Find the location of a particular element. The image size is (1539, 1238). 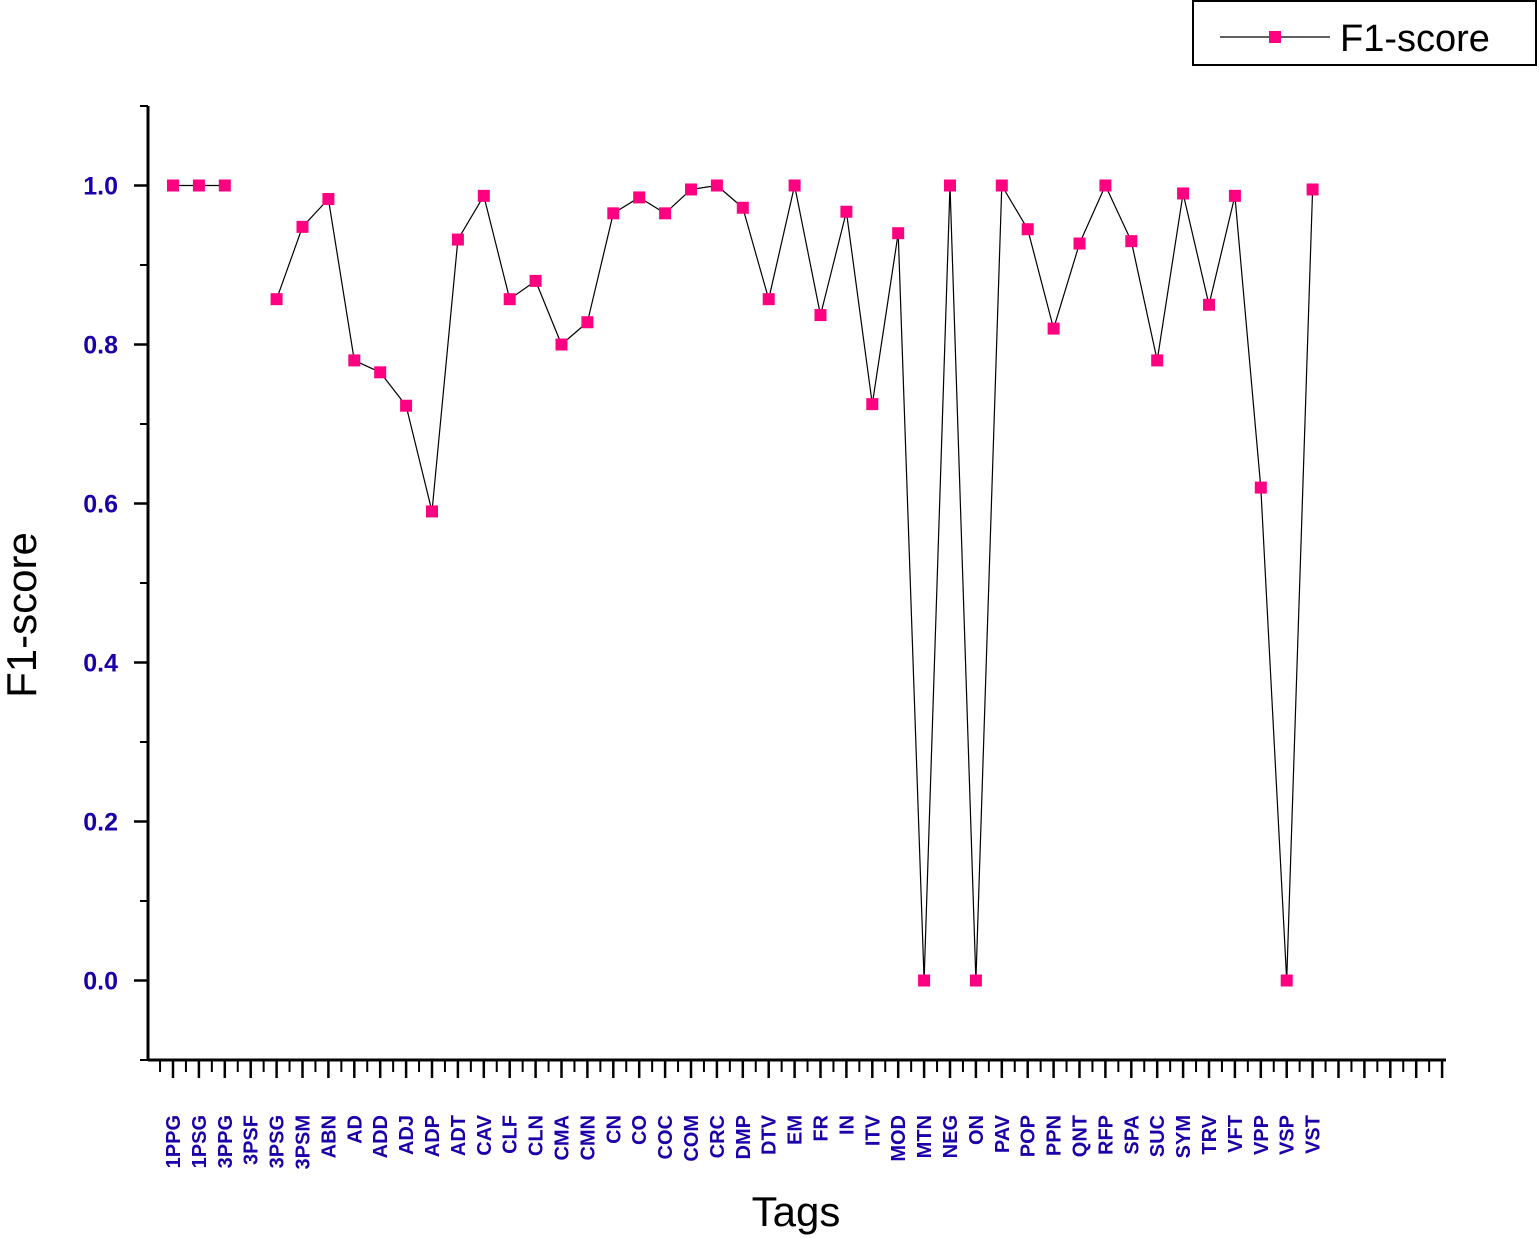

x-tick-label: SYM is located at coordinates (1184, 1136).